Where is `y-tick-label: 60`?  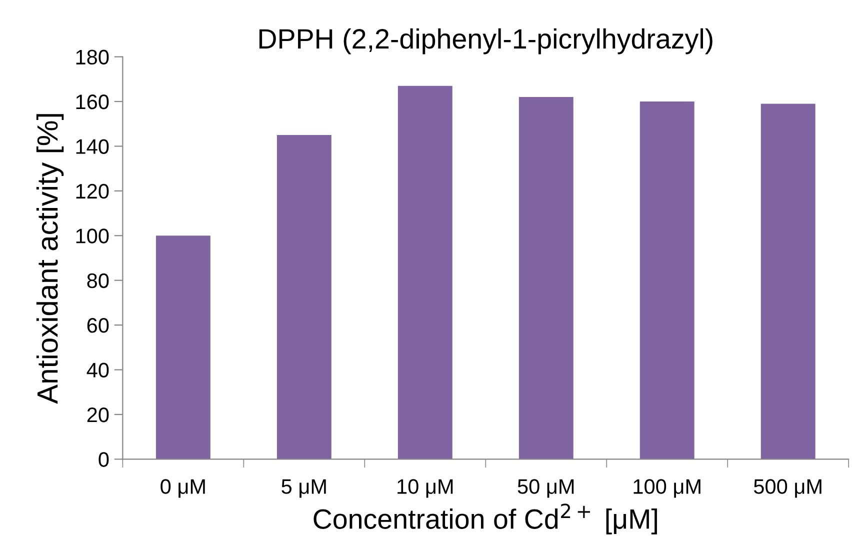 y-tick-label: 60 is located at coordinates (98, 325).